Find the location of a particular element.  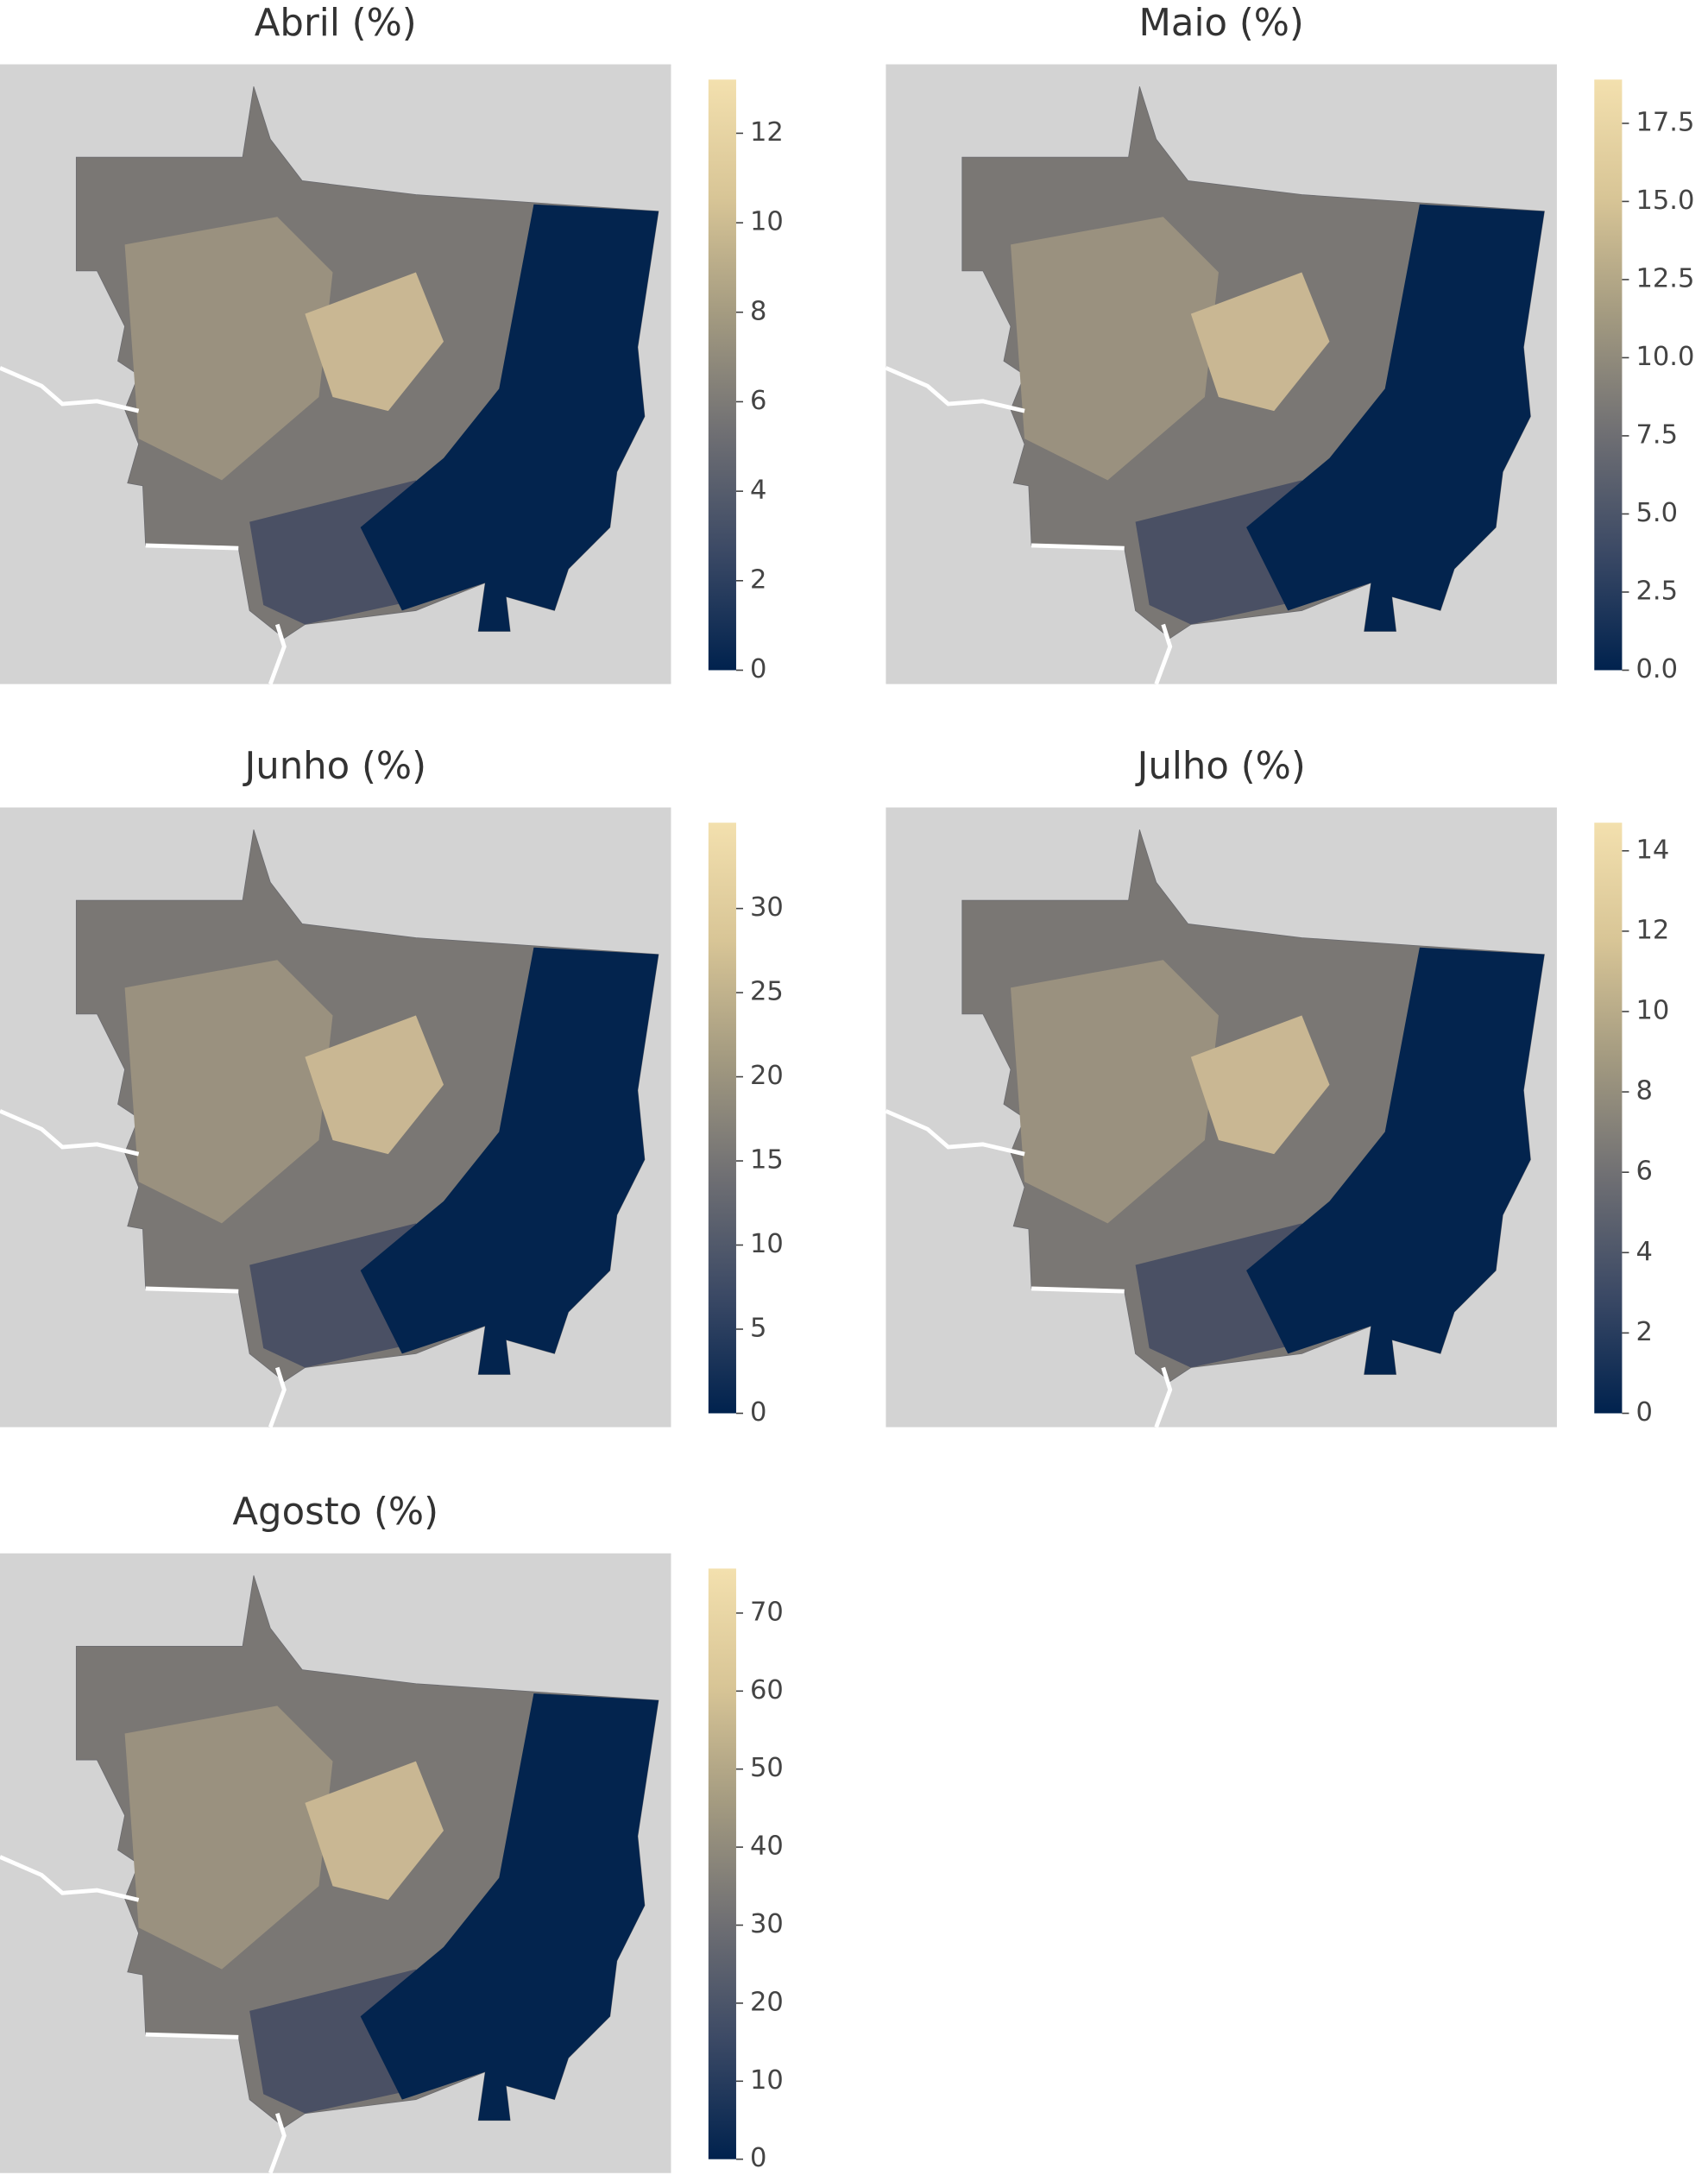

panel: Agosto (%) 0 10 20 30 40 50 60 70 is located at coordinates (392, 1832).